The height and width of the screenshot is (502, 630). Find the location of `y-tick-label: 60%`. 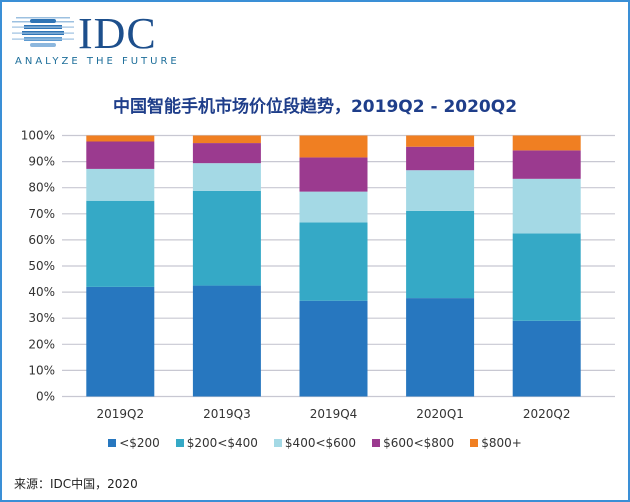

y-tick-label: 60% is located at coordinates (41, 240).